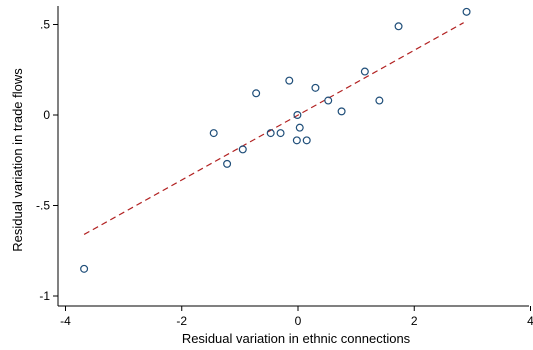 The image size is (533, 350). I want to click on x-tick-label: 4, so click(530, 321).